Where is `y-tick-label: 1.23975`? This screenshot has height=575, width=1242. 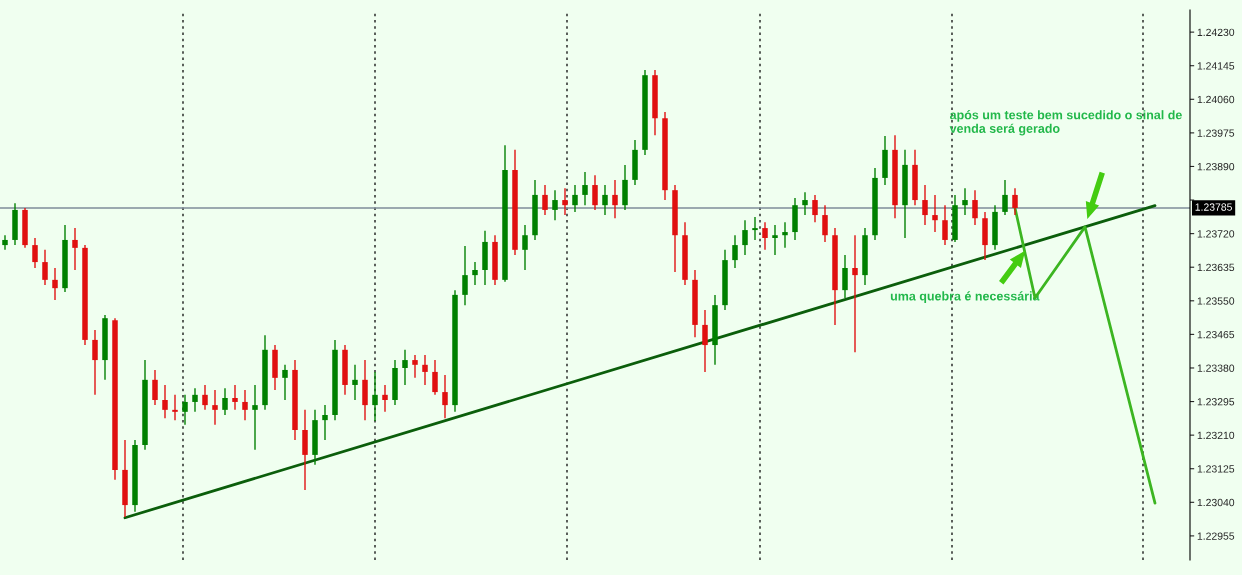 y-tick-label: 1.23975 is located at coordinates (1216, 133).